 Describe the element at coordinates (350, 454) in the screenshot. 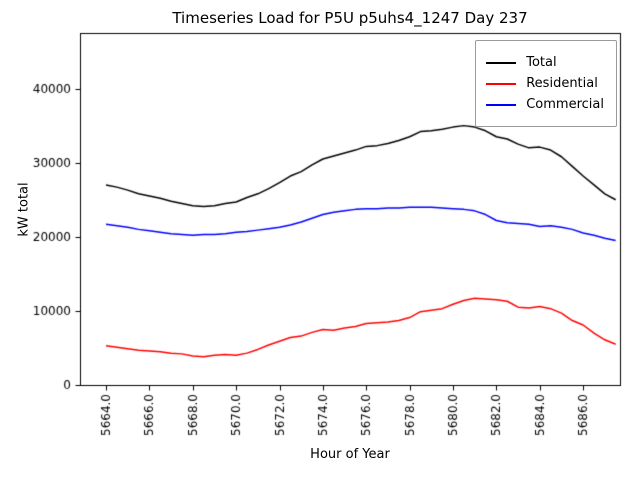

I see `x-axis-label: Hour of Year` at that location.